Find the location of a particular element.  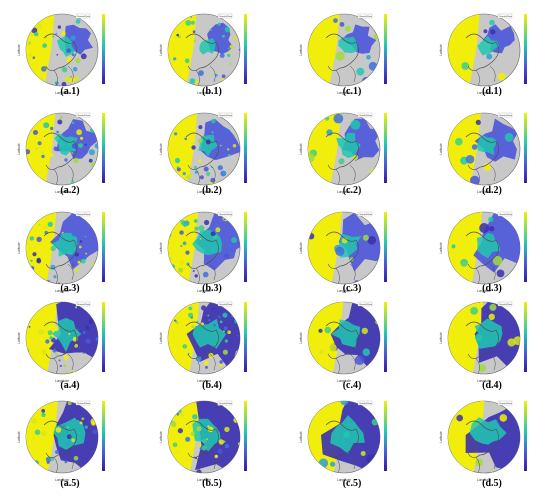

panel-caption-d5: (d.5) is located at coordinates (492, 483).